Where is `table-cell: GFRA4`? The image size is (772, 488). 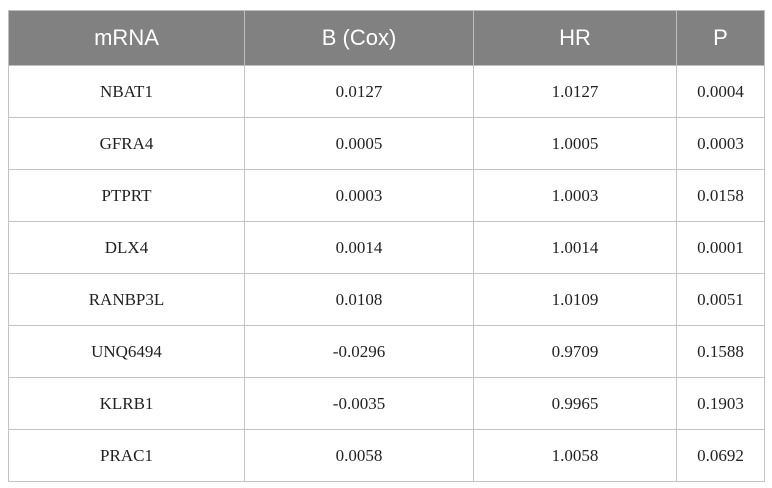
table-cell: GFRA4 is located at coordinates (126, 143).